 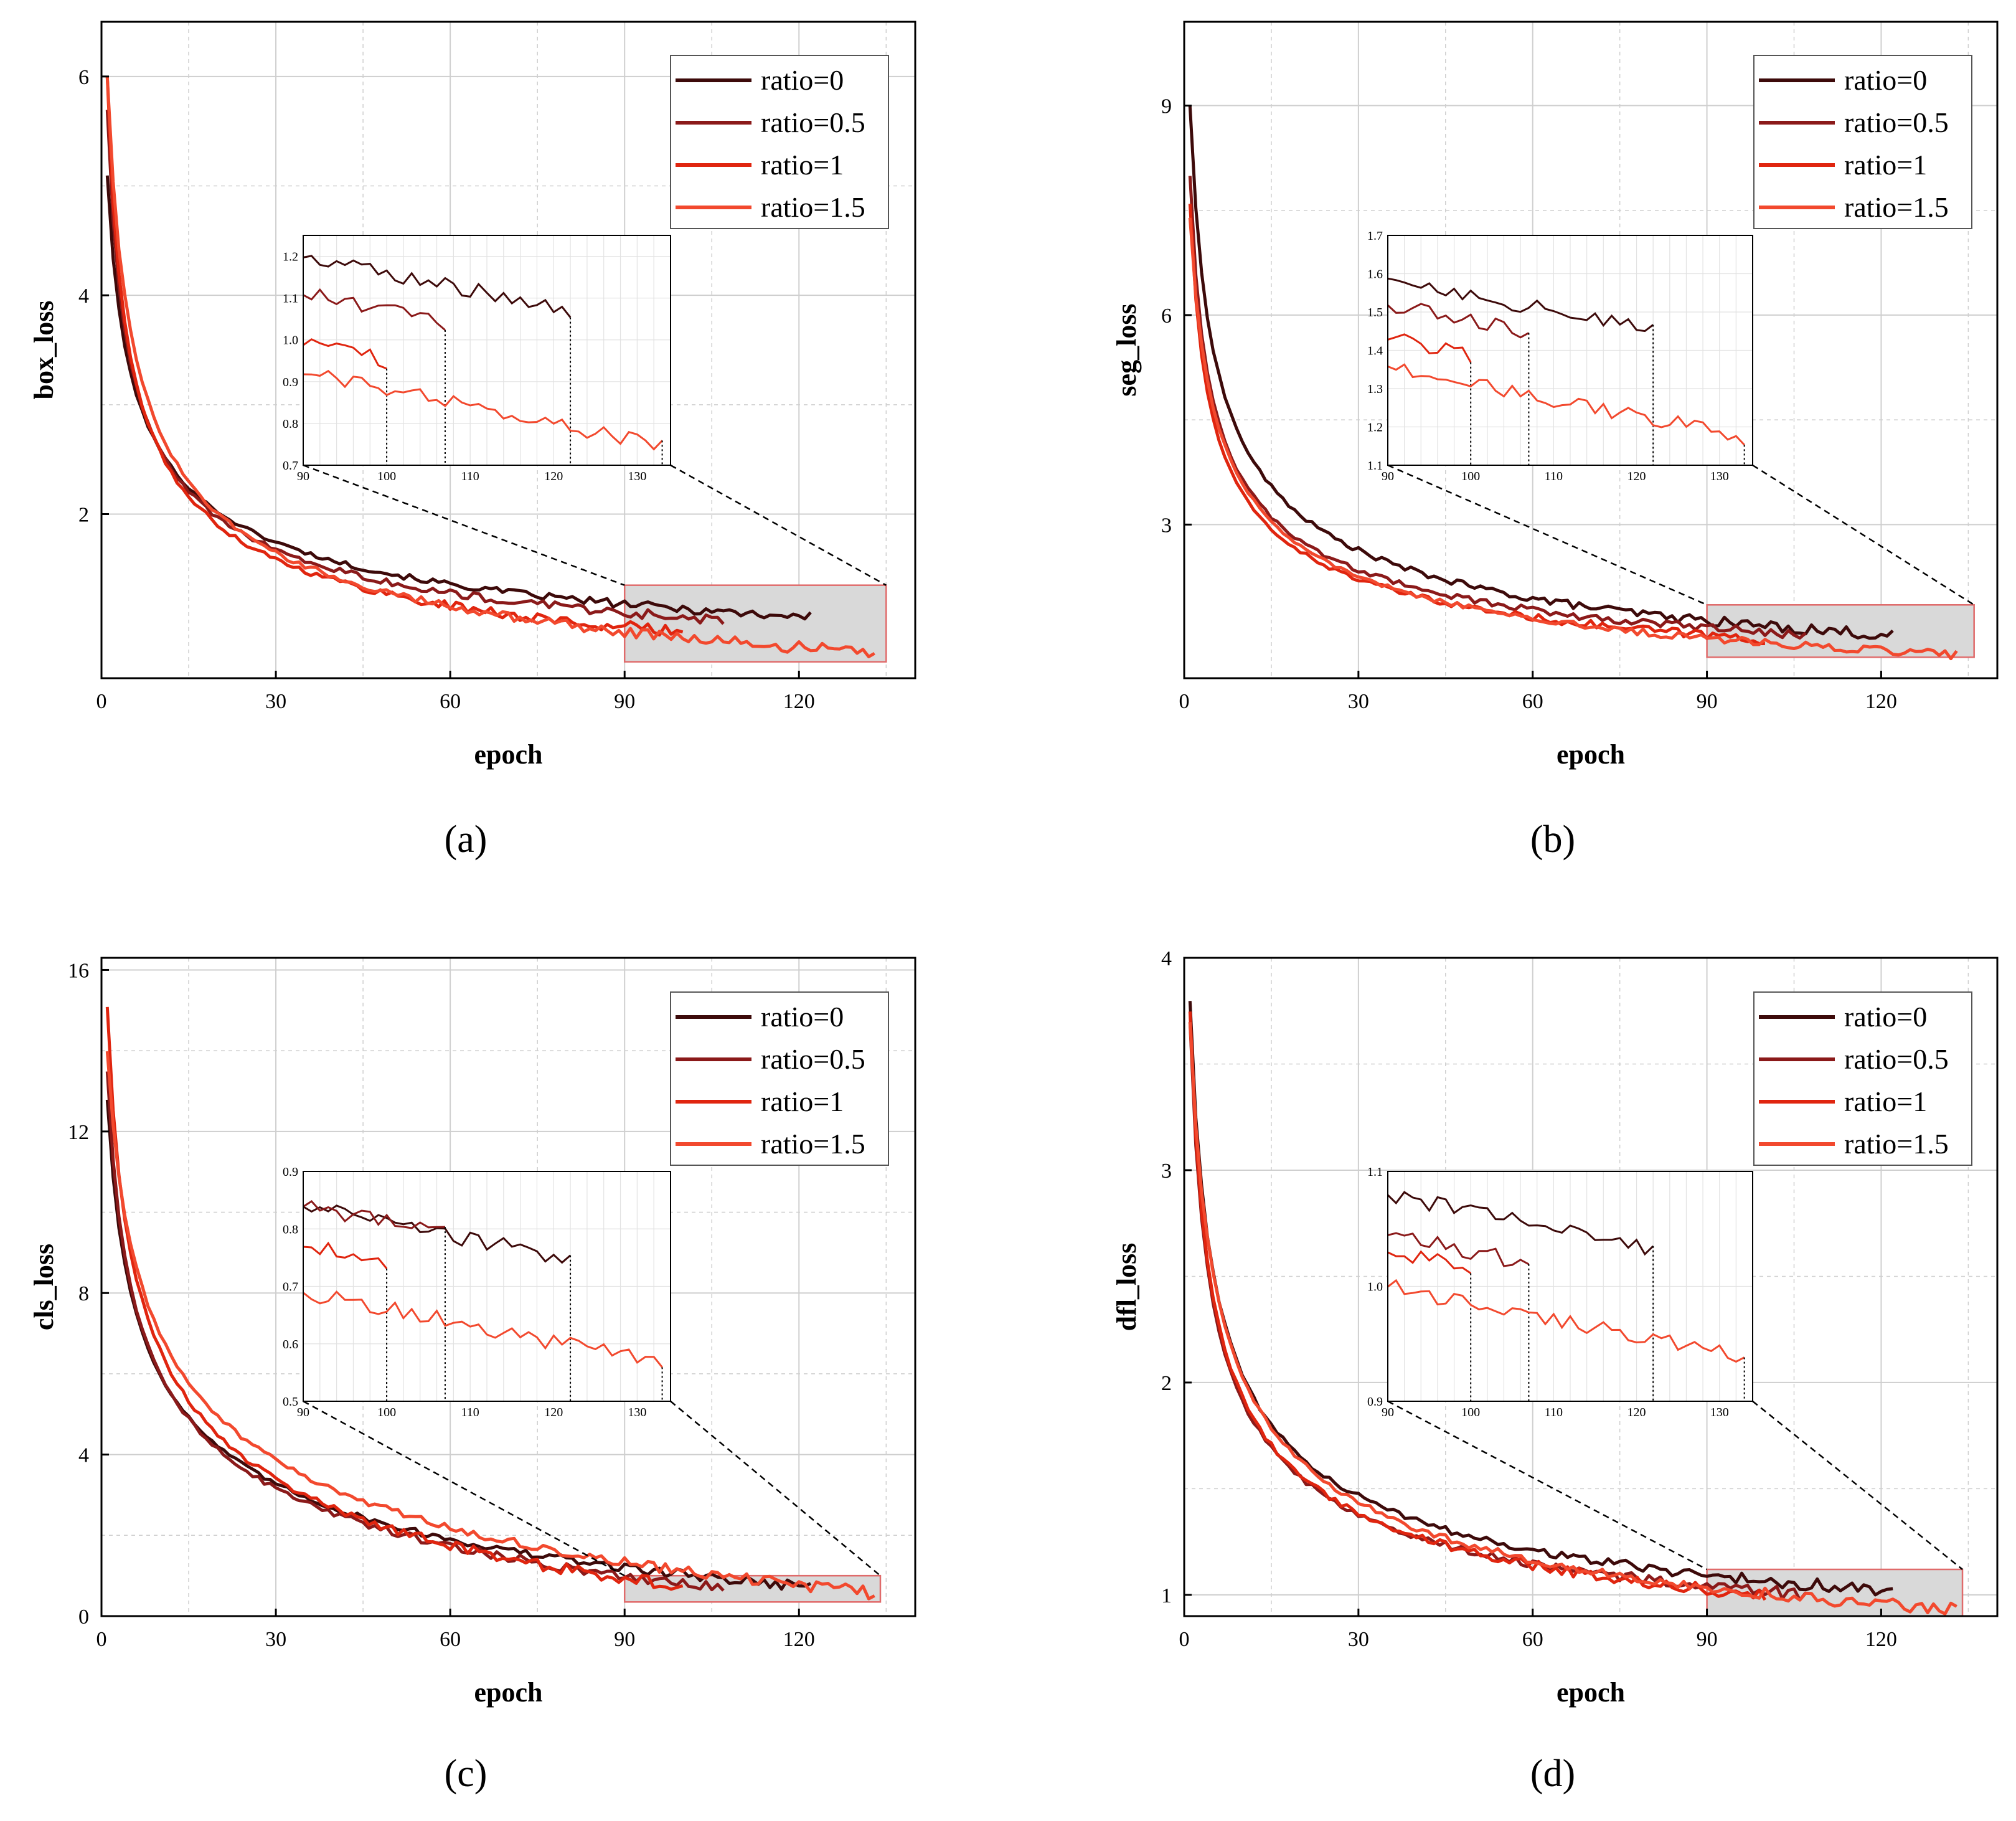 I want to click on inset-y-tick-label: 1.5, so click(x=1375, y=312).